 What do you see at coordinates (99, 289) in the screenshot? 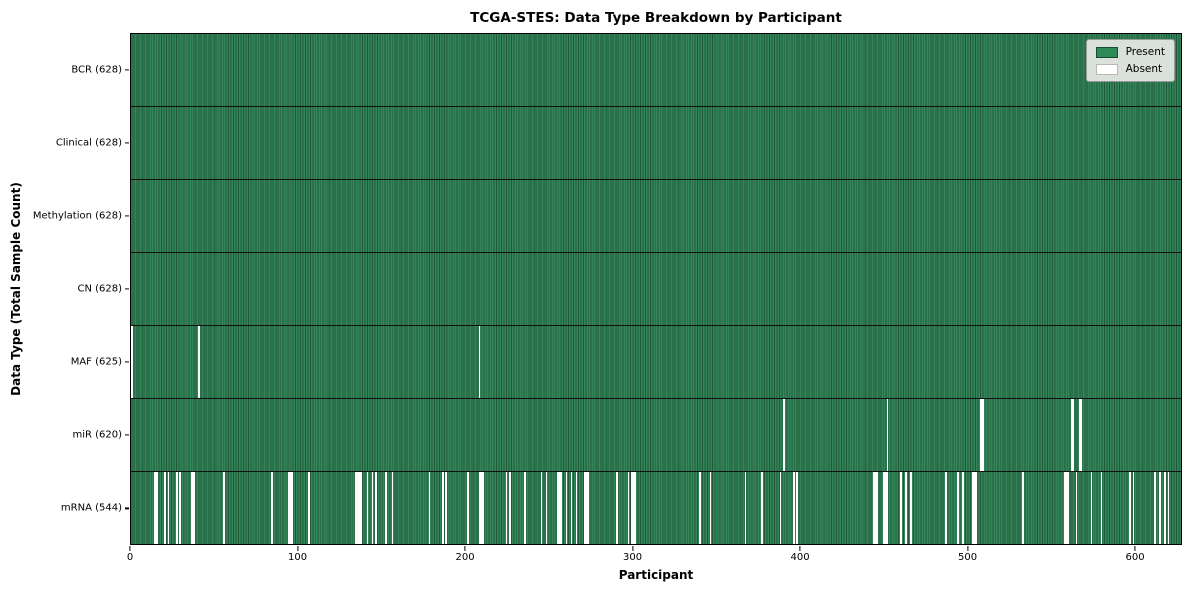
I see `y-tick-label: CN (628)` at bounding box center [99, 289].